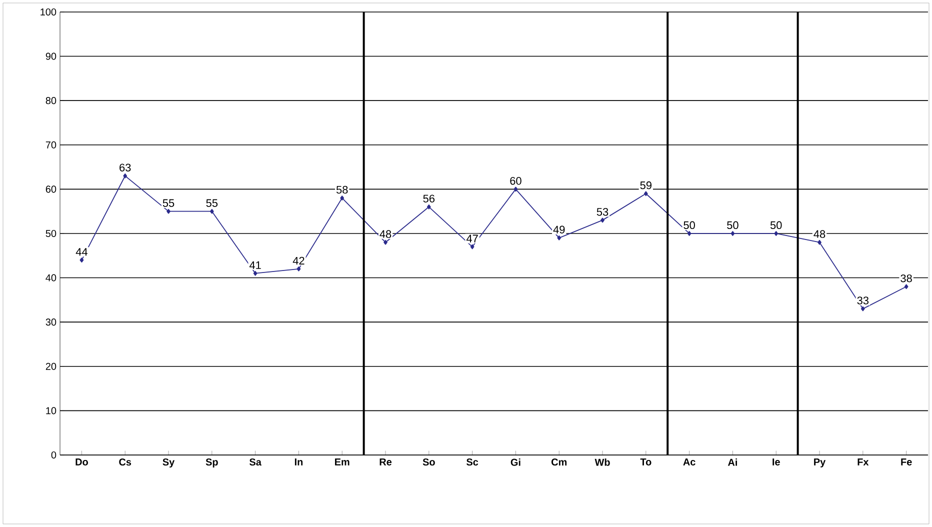  Describe the element at coordinates (51, 366) in the screenshot. I see `y-tick-label: 20` at that location.